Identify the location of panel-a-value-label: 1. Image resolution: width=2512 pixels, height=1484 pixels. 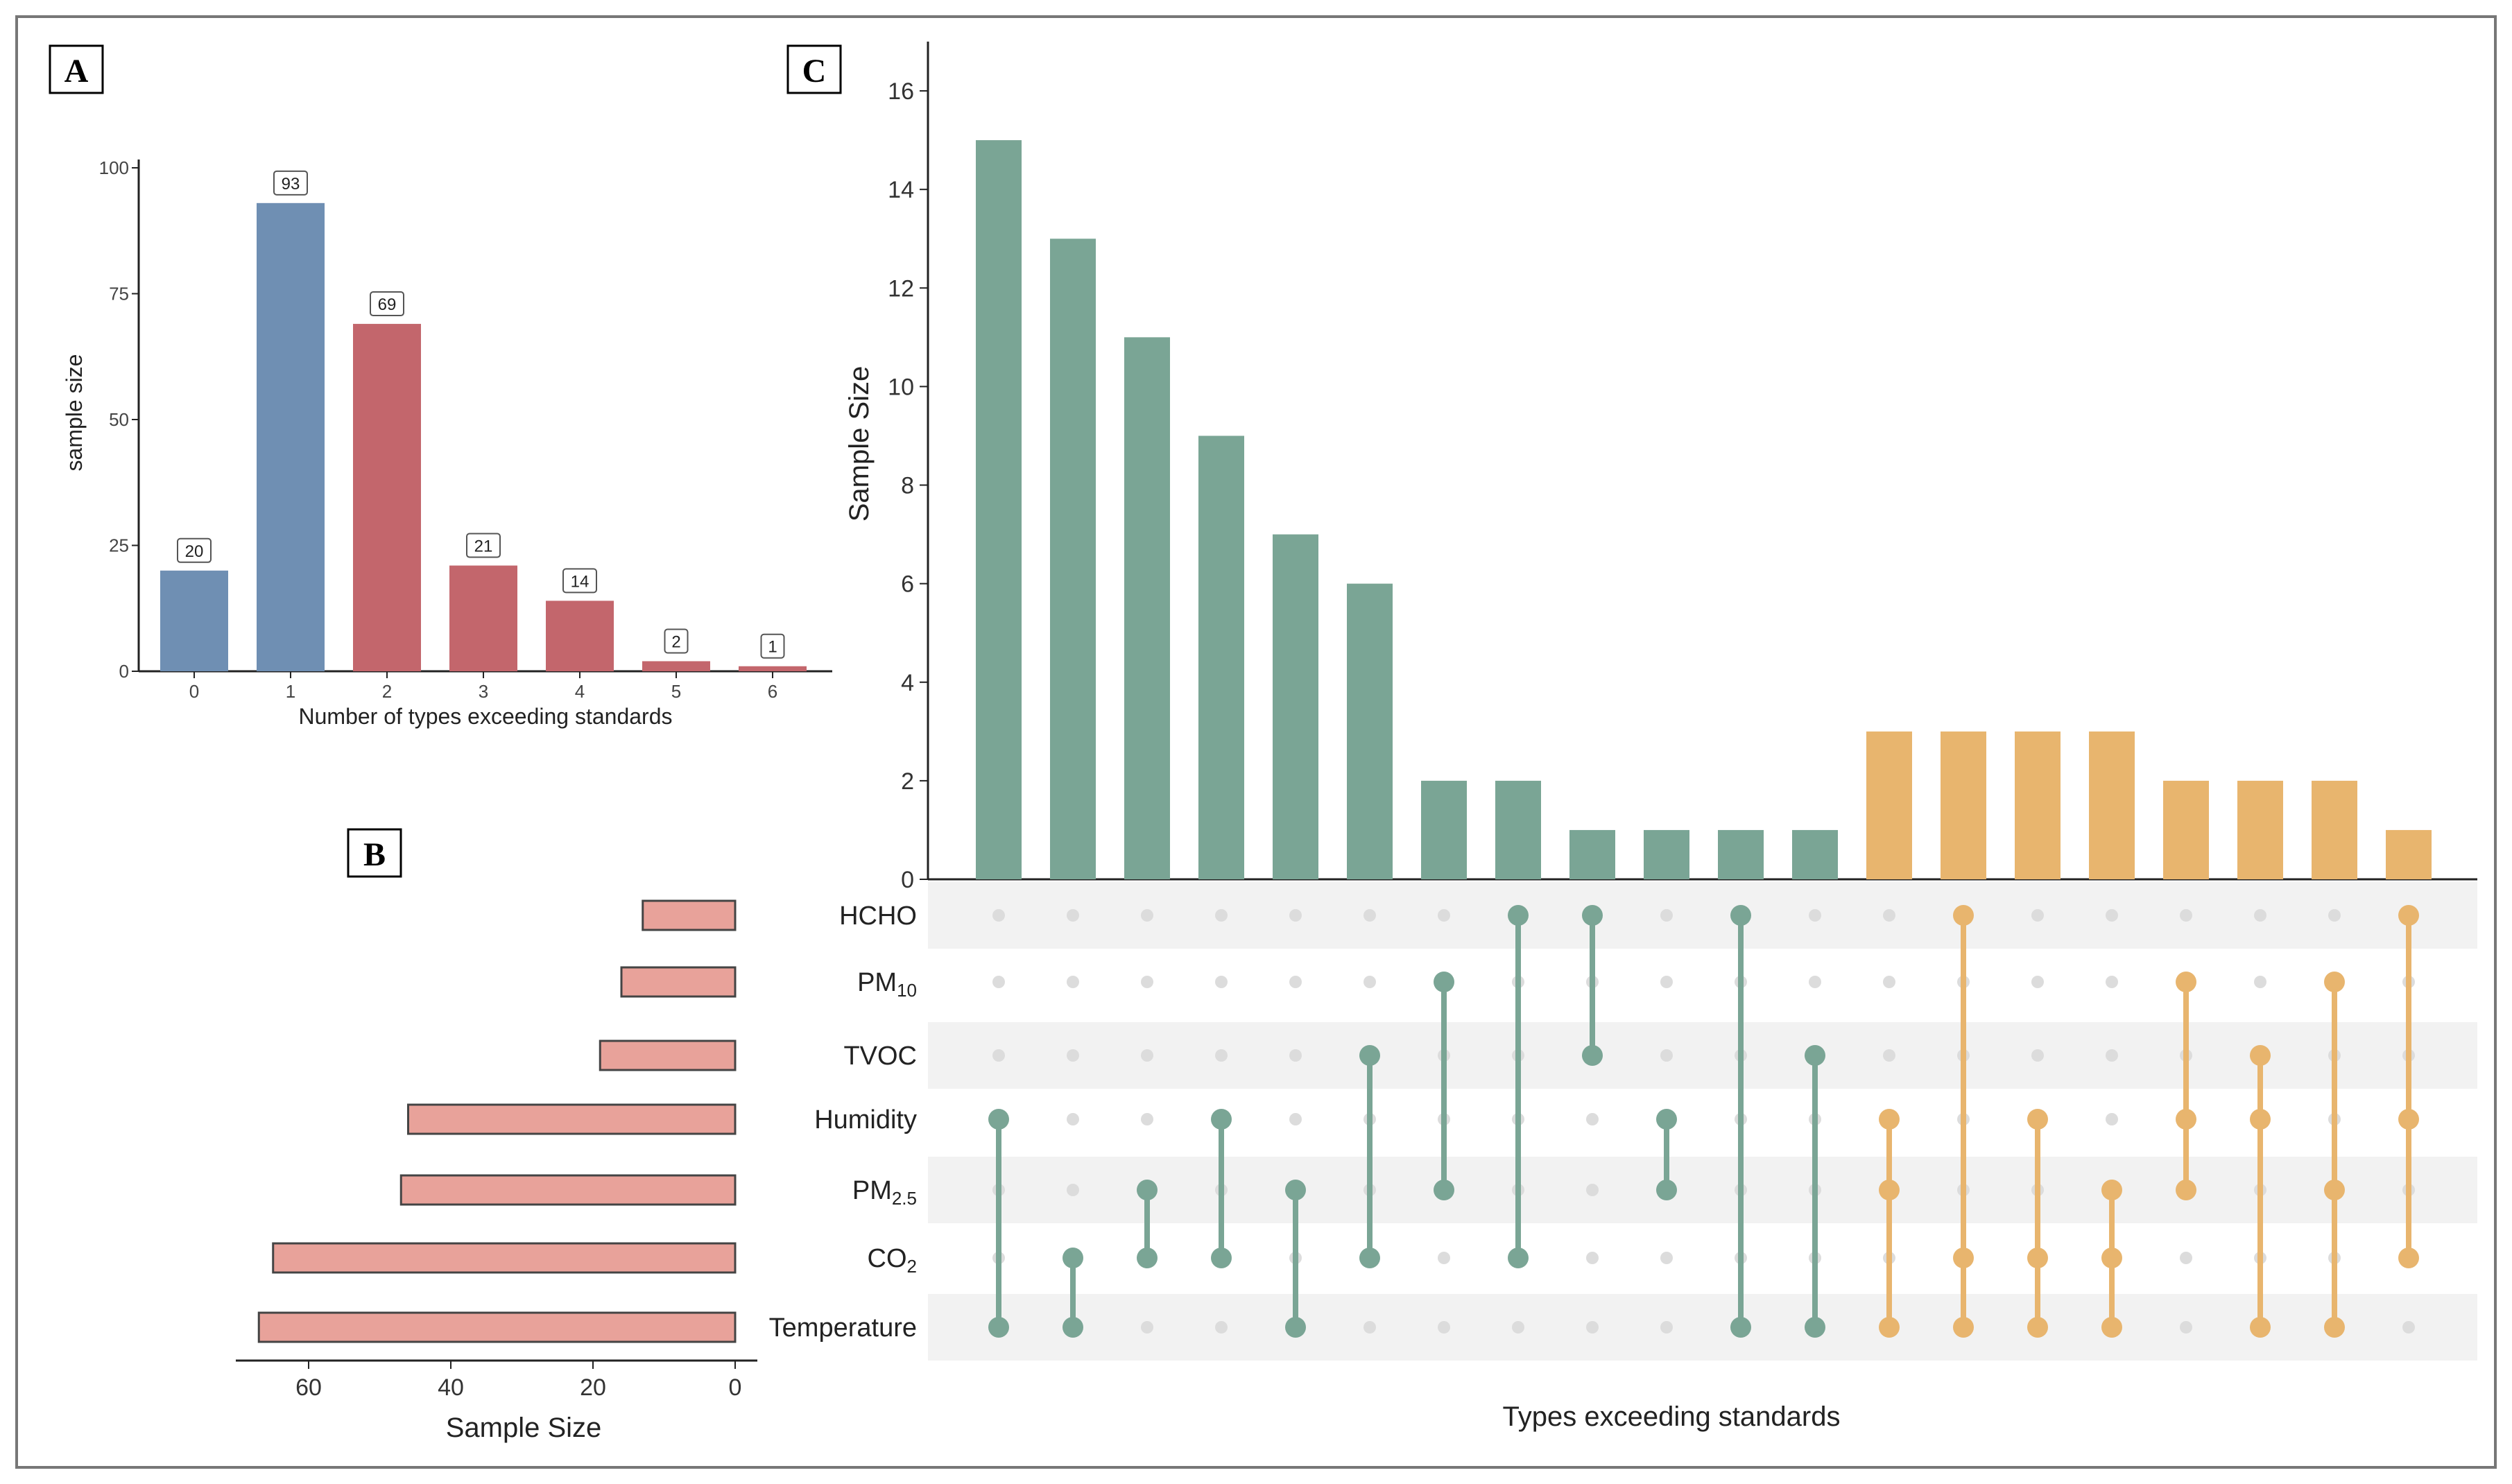
(773, 647).